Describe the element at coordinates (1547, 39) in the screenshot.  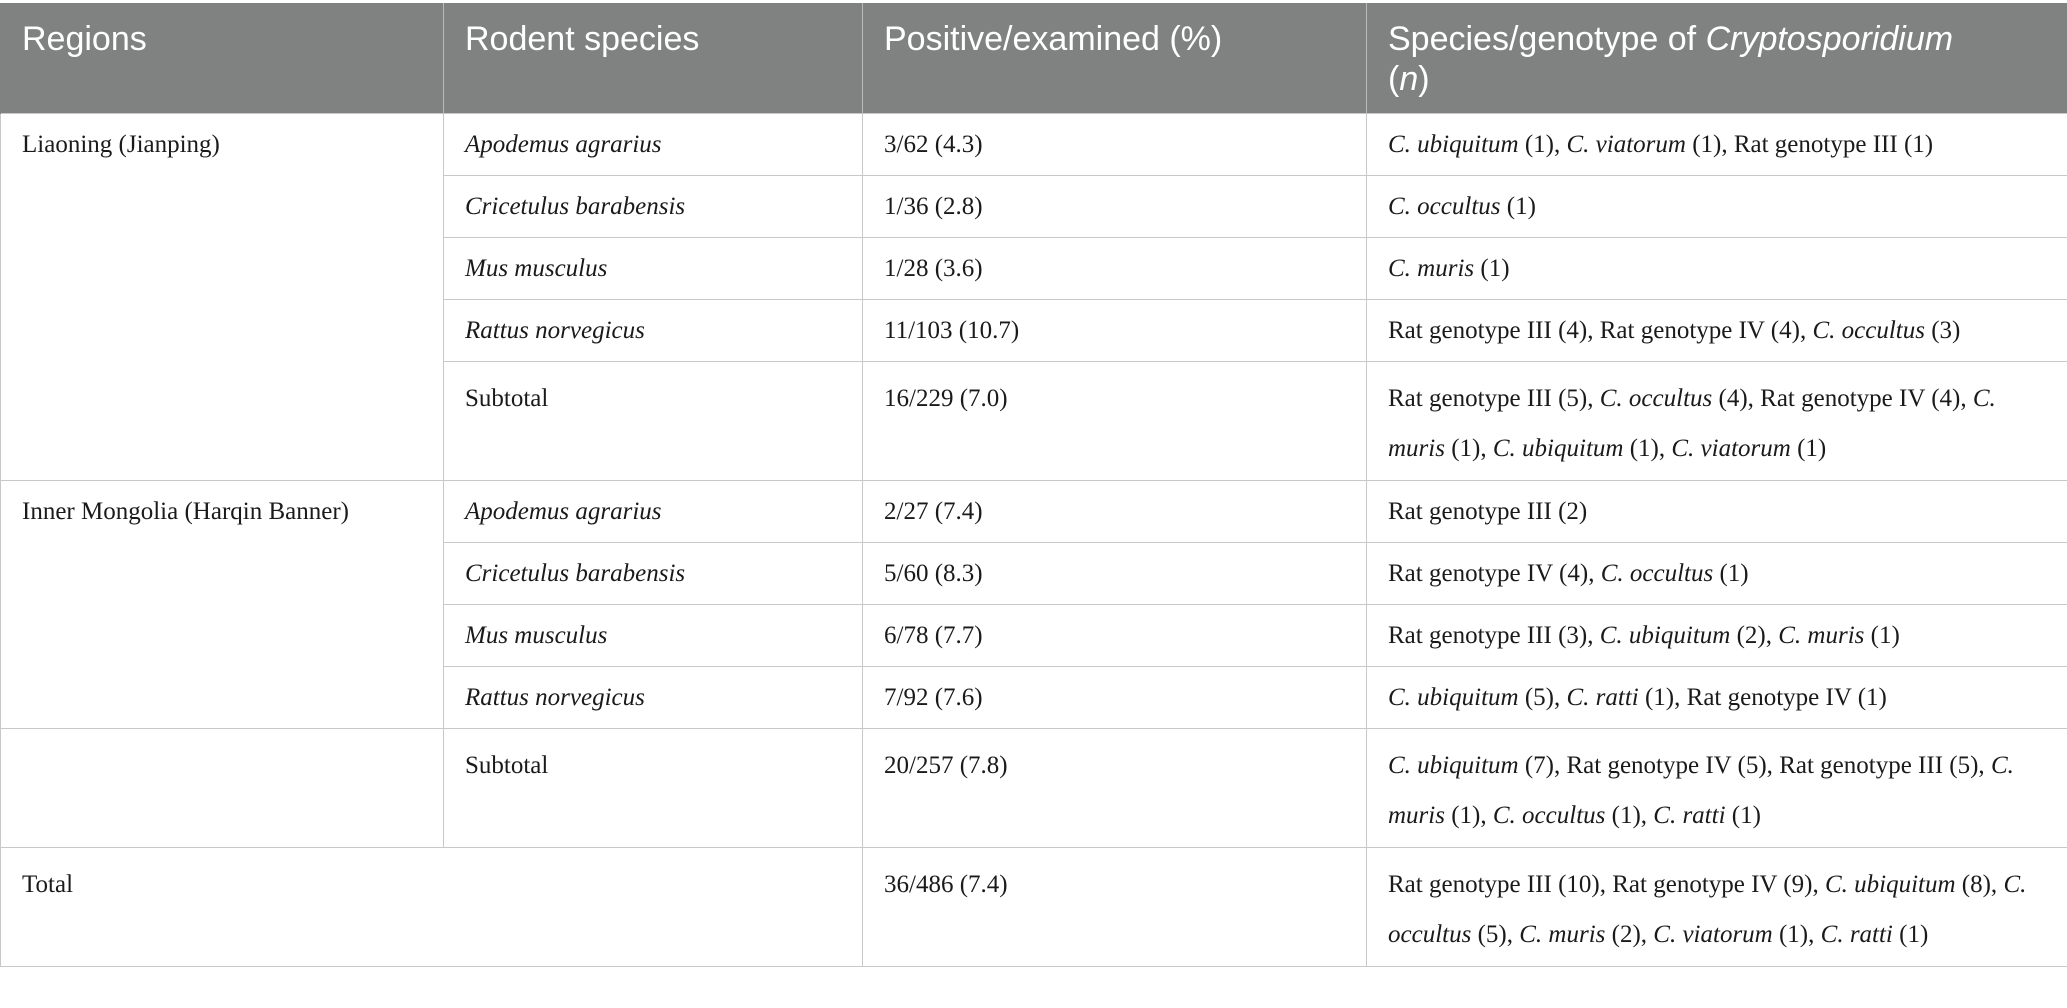
I see `header-genotype-prefix: Species/genotype of` at that location.